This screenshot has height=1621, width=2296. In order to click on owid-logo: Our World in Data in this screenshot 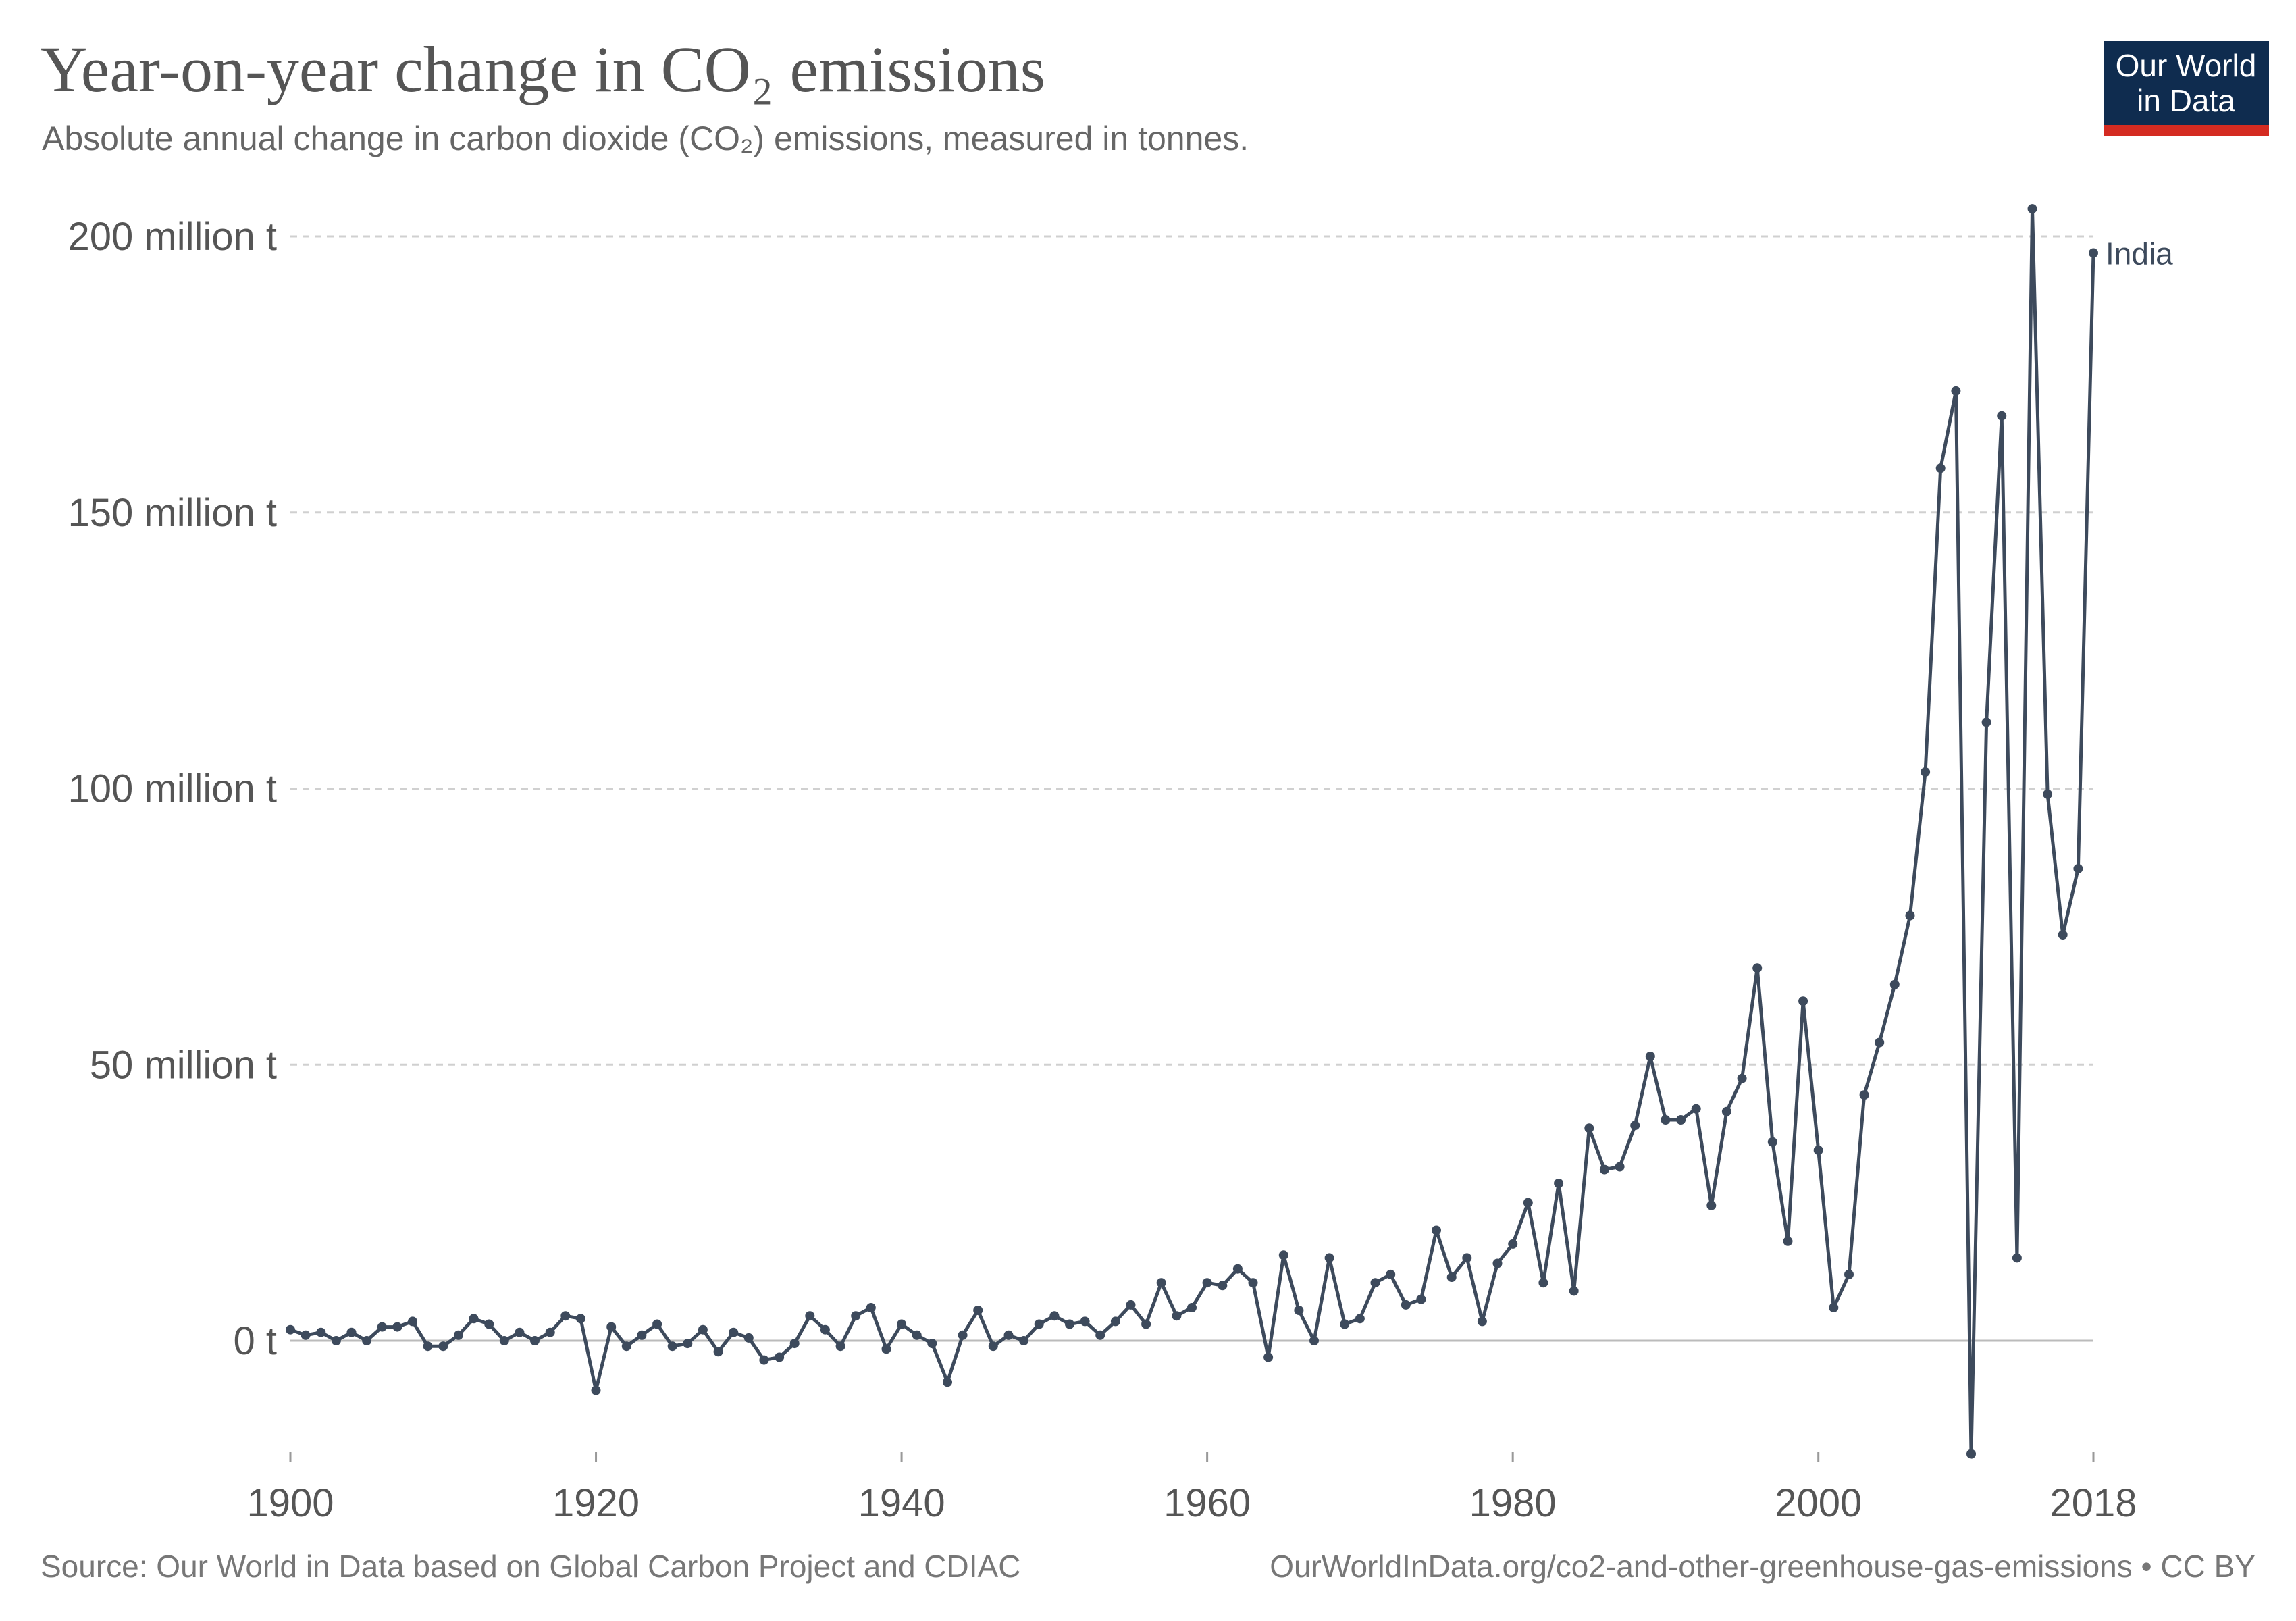, I will do `click(2186, 88)`.